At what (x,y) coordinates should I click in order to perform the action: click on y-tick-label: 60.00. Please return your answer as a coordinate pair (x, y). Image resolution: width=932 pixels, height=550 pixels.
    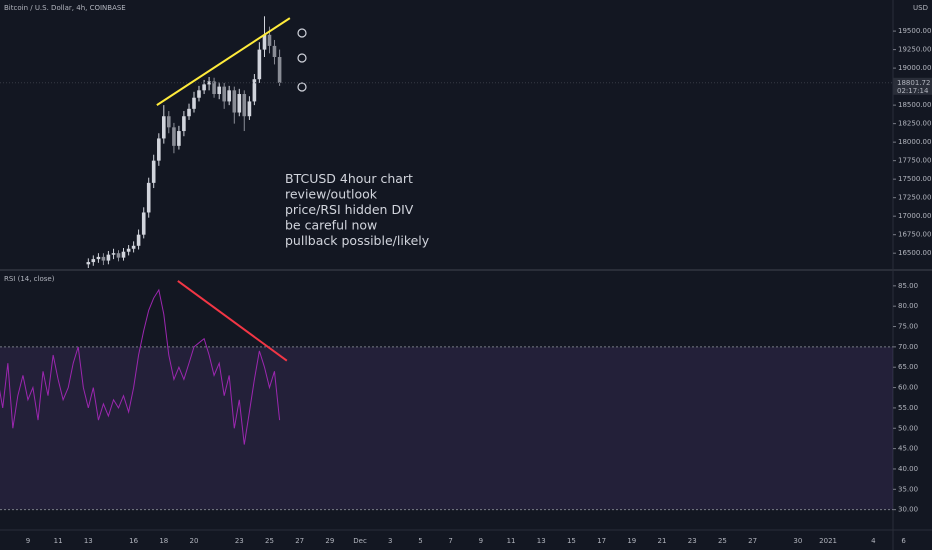
    Looking at the image, I should click on (908, 388).